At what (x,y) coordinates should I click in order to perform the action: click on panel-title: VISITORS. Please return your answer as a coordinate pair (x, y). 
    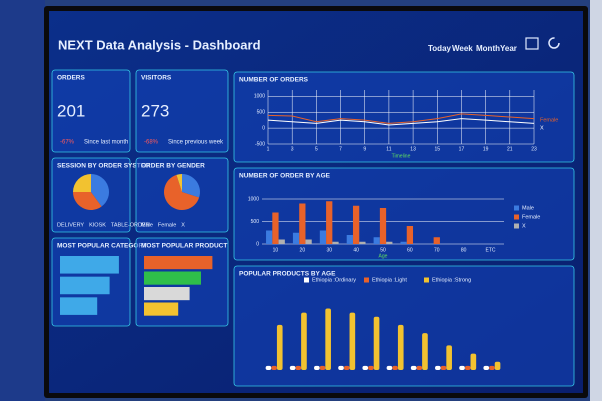
    Looking at the image, I should click on (156, 78).